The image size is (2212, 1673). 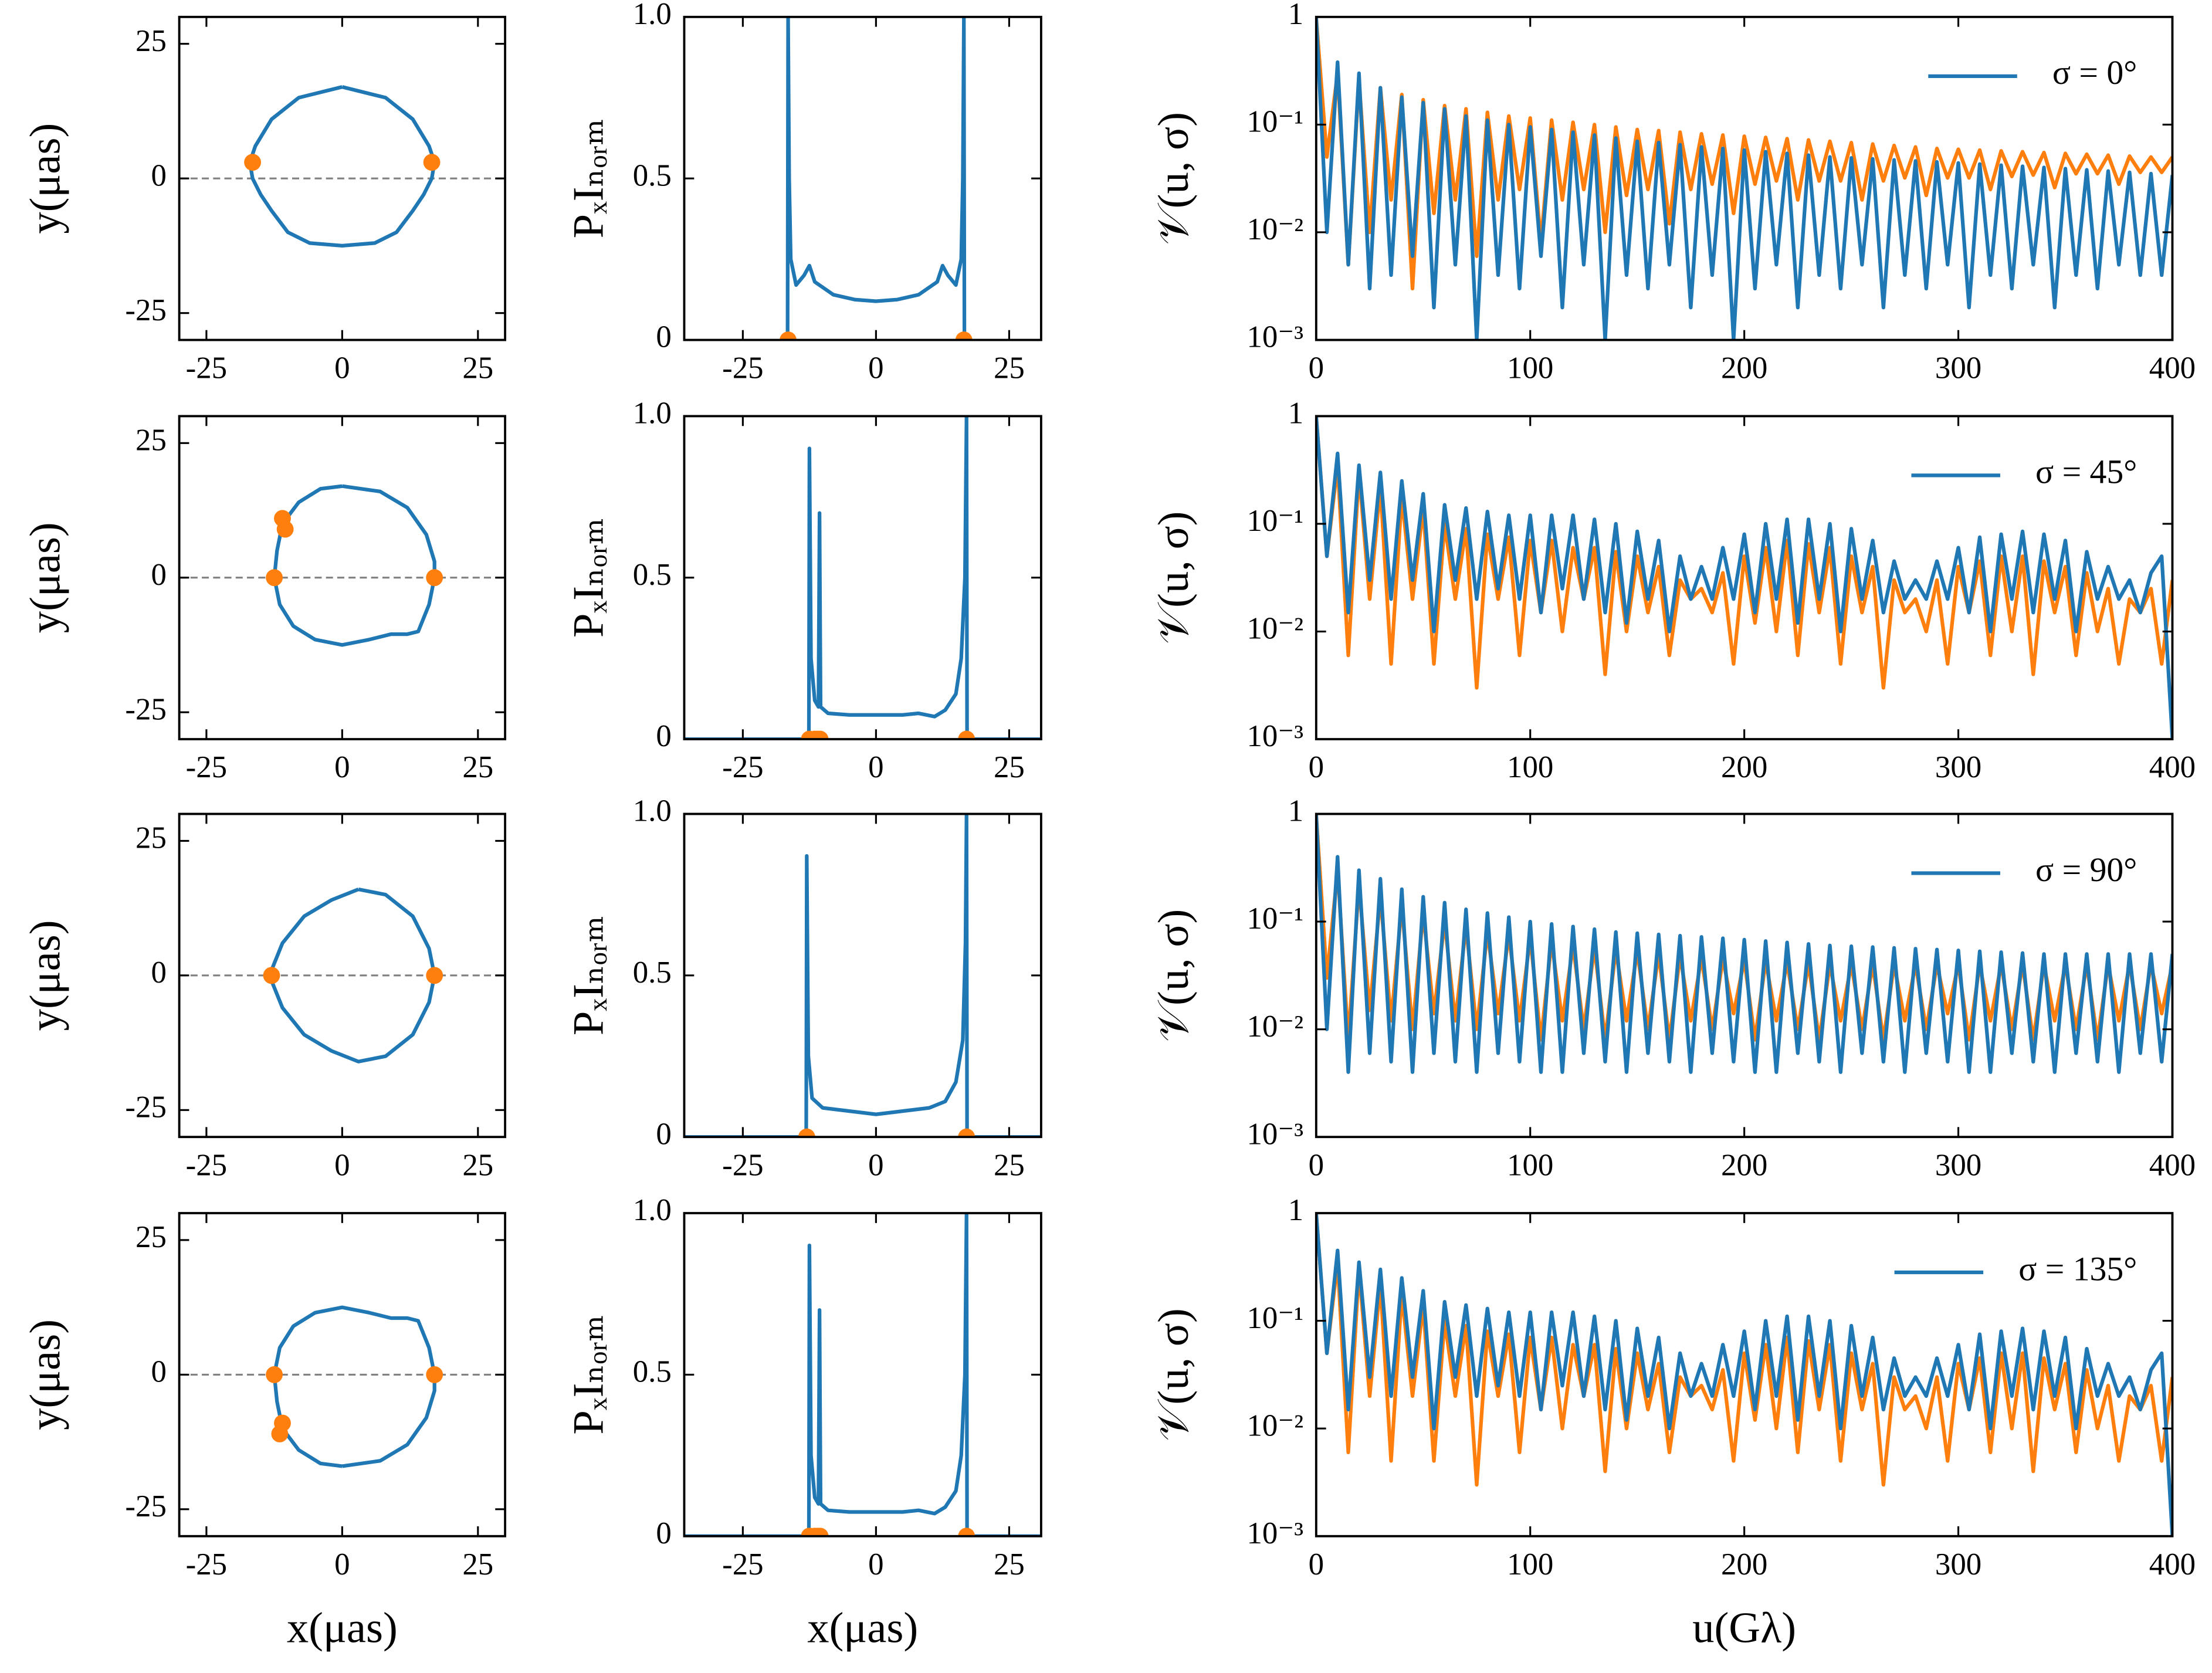 I want to click on legend-label: σ = 135°, so click(x=2077, y=1269).